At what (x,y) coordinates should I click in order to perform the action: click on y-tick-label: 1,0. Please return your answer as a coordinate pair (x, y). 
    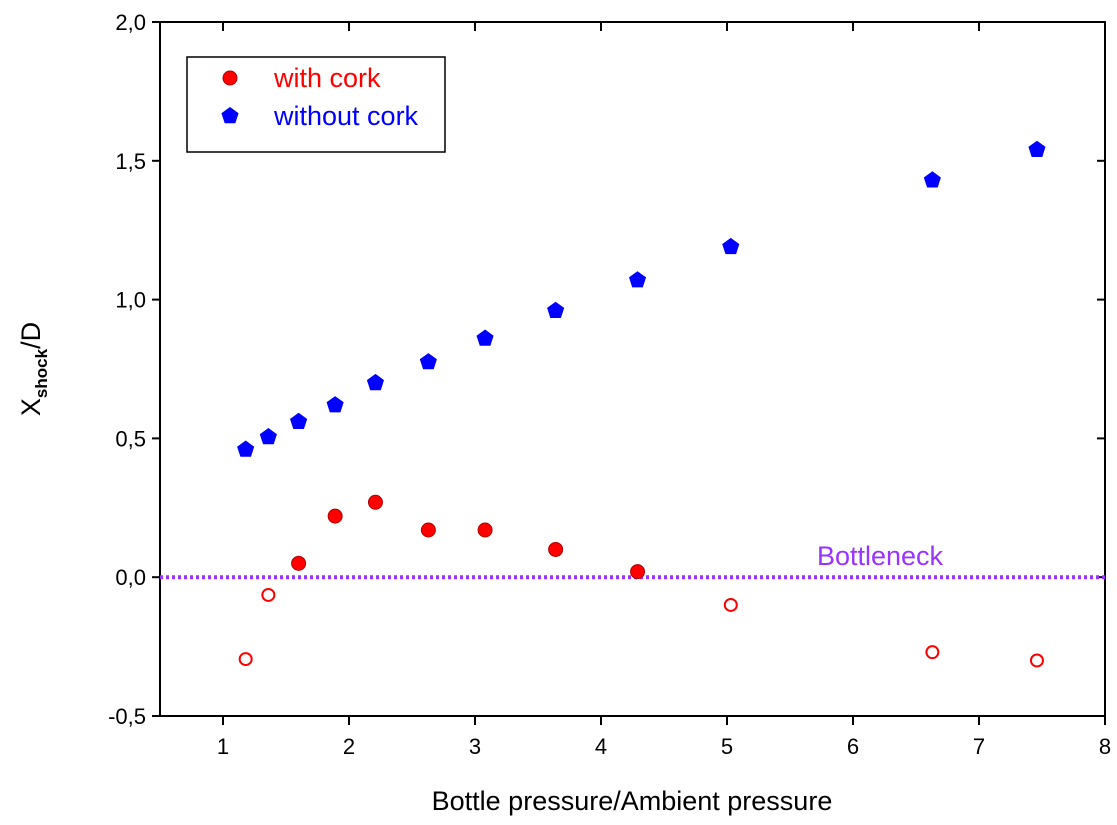
    Looking at the image, I should click on (130, 300).